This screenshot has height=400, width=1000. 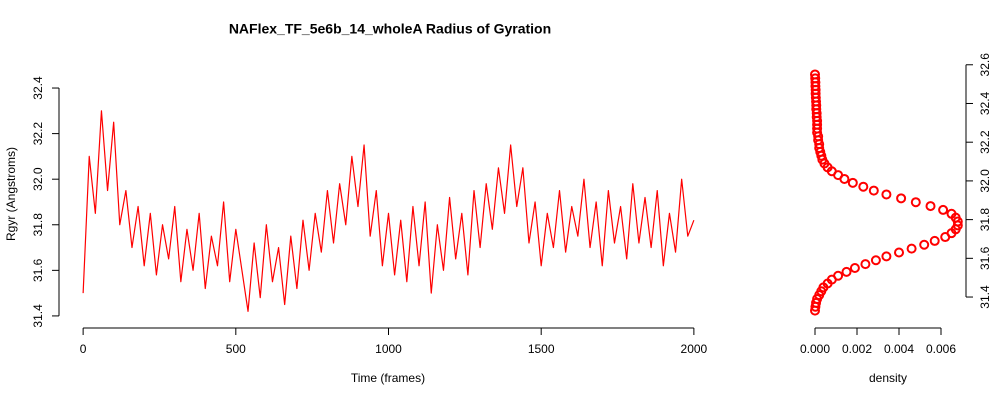 I want to click on x-tick-label: 0.000, so click(x=815, y=349).